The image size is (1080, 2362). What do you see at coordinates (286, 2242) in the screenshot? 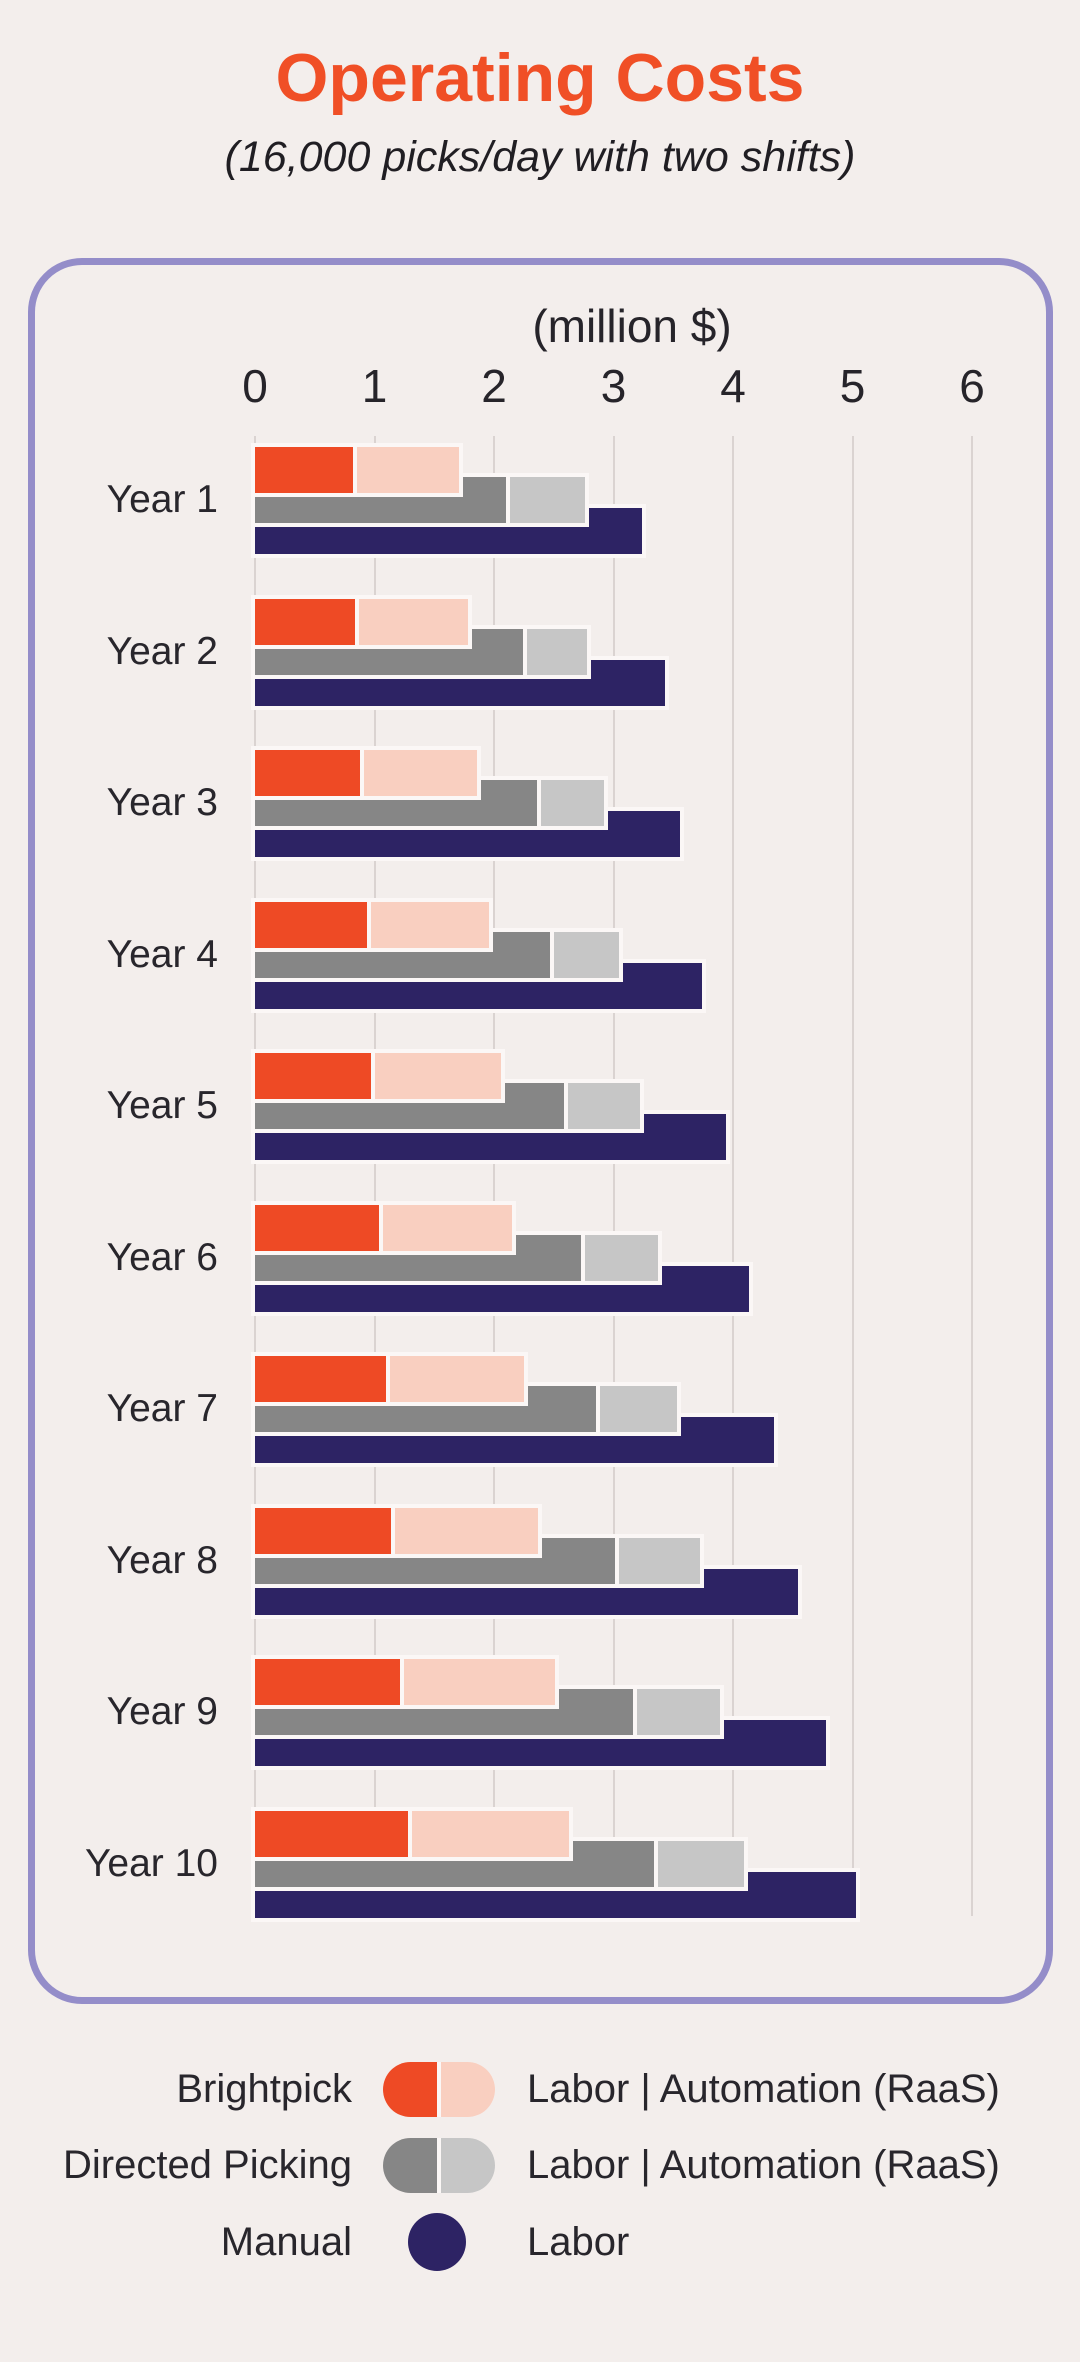
I see `legend-label-manual: Manual` at bounding box center [286, 2242].